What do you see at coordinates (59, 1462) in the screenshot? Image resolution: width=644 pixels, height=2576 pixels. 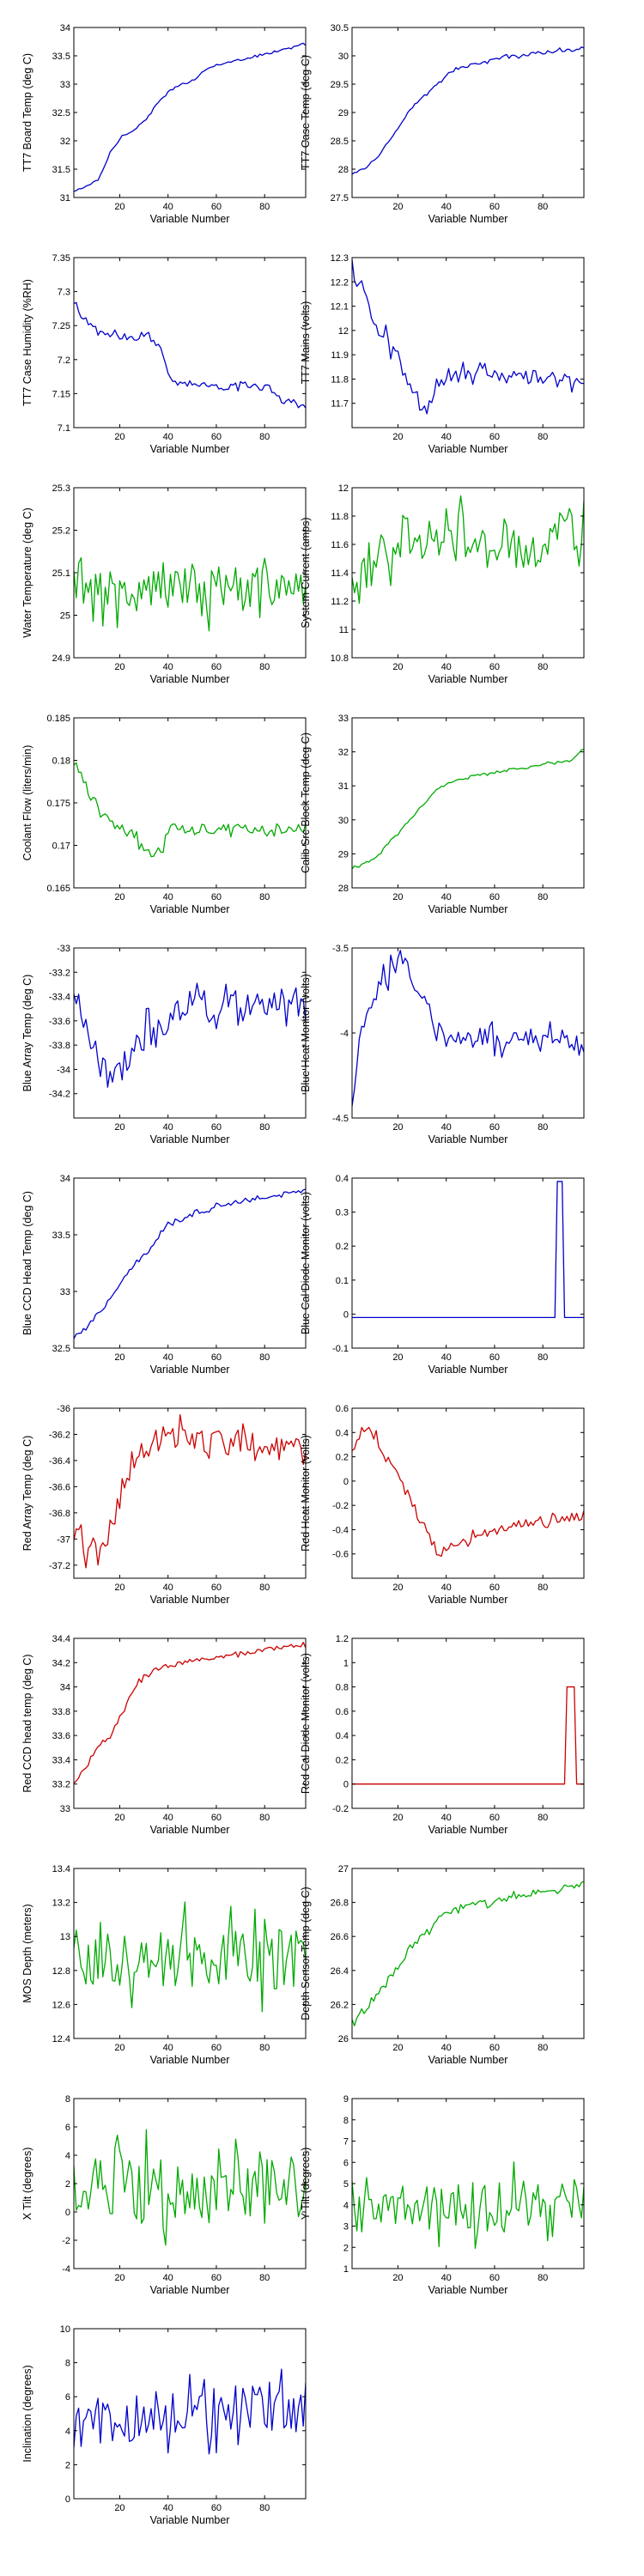 I see `y-tick-label: -36.4` at bounding box center [59, 1462].